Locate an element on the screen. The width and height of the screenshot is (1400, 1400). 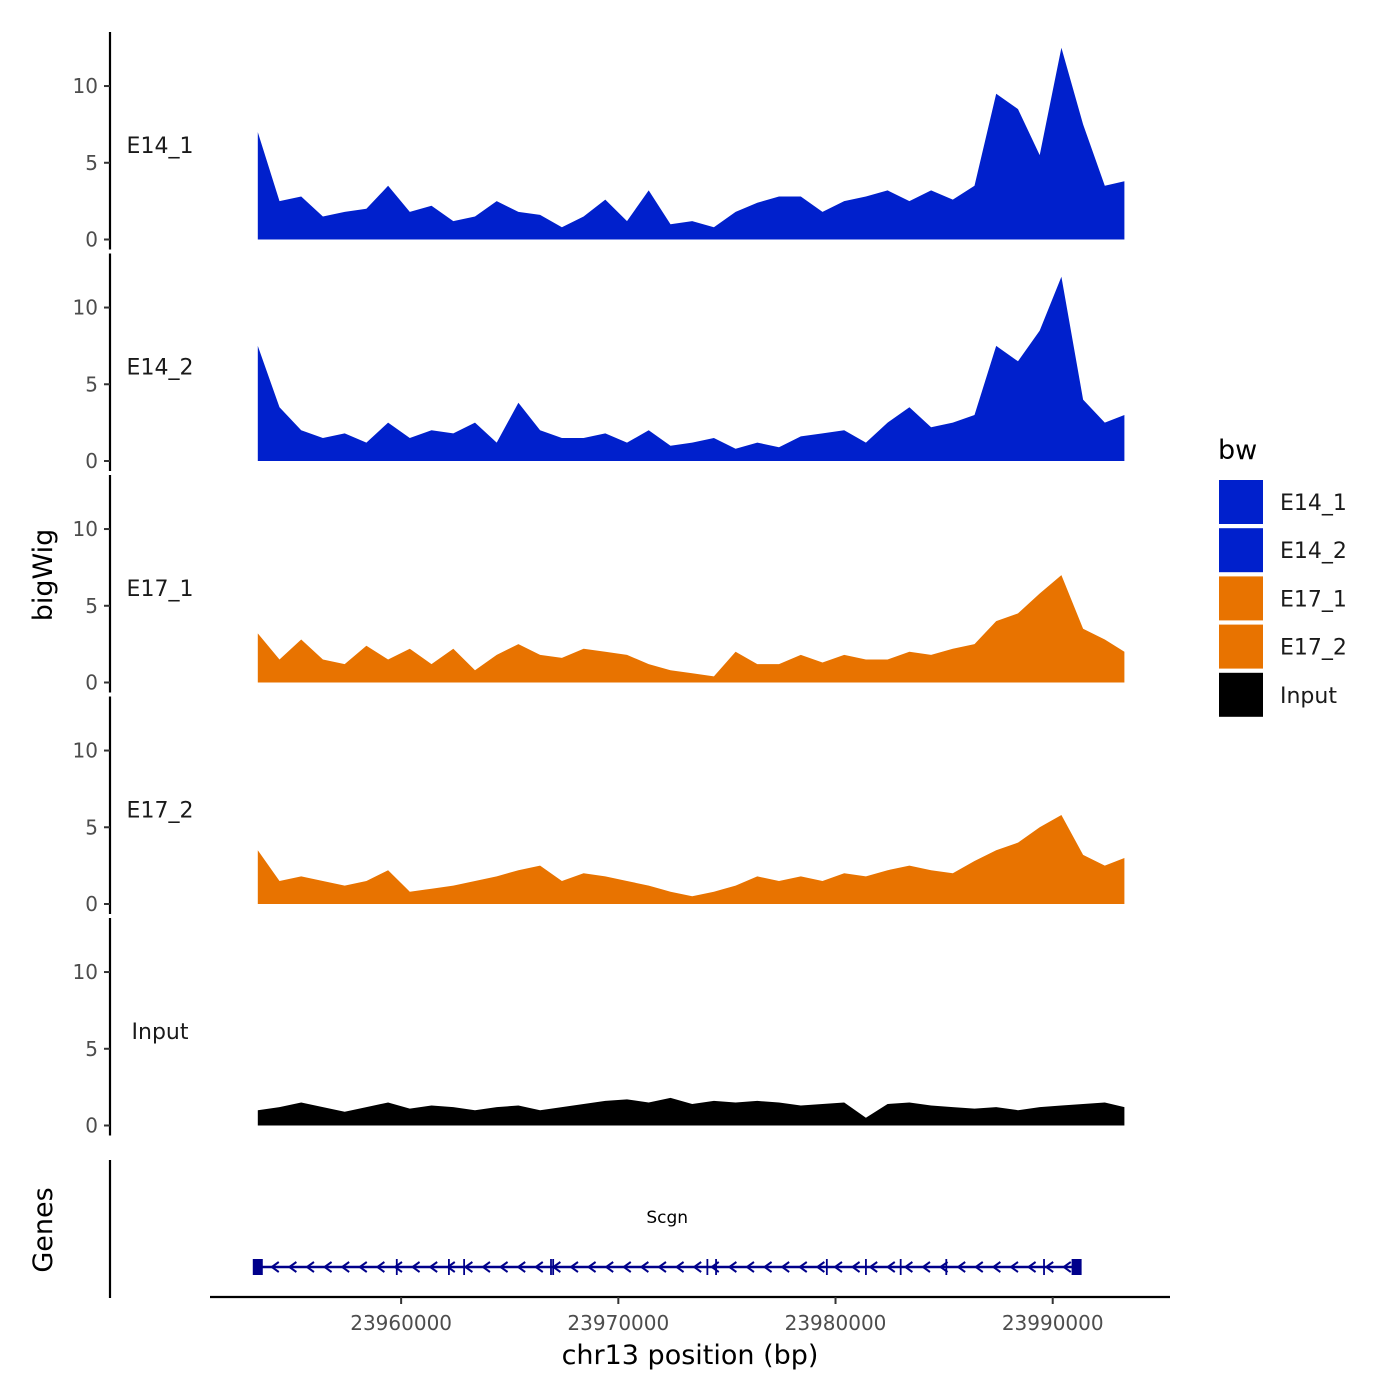
x-tick-label: 23970000 is located at coordinates (618, 1323).